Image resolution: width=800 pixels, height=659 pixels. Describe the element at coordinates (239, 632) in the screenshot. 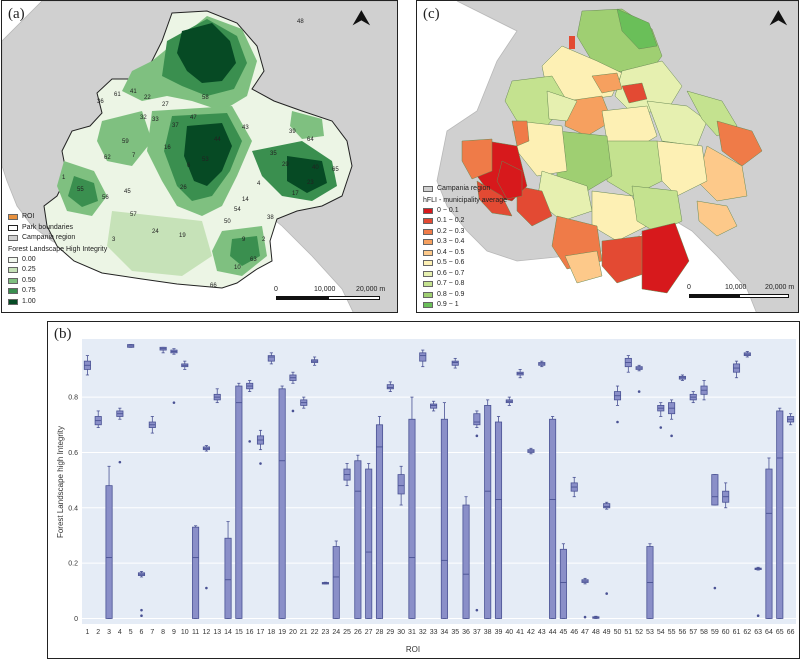

I see `x-tick-label: 15` at that location.